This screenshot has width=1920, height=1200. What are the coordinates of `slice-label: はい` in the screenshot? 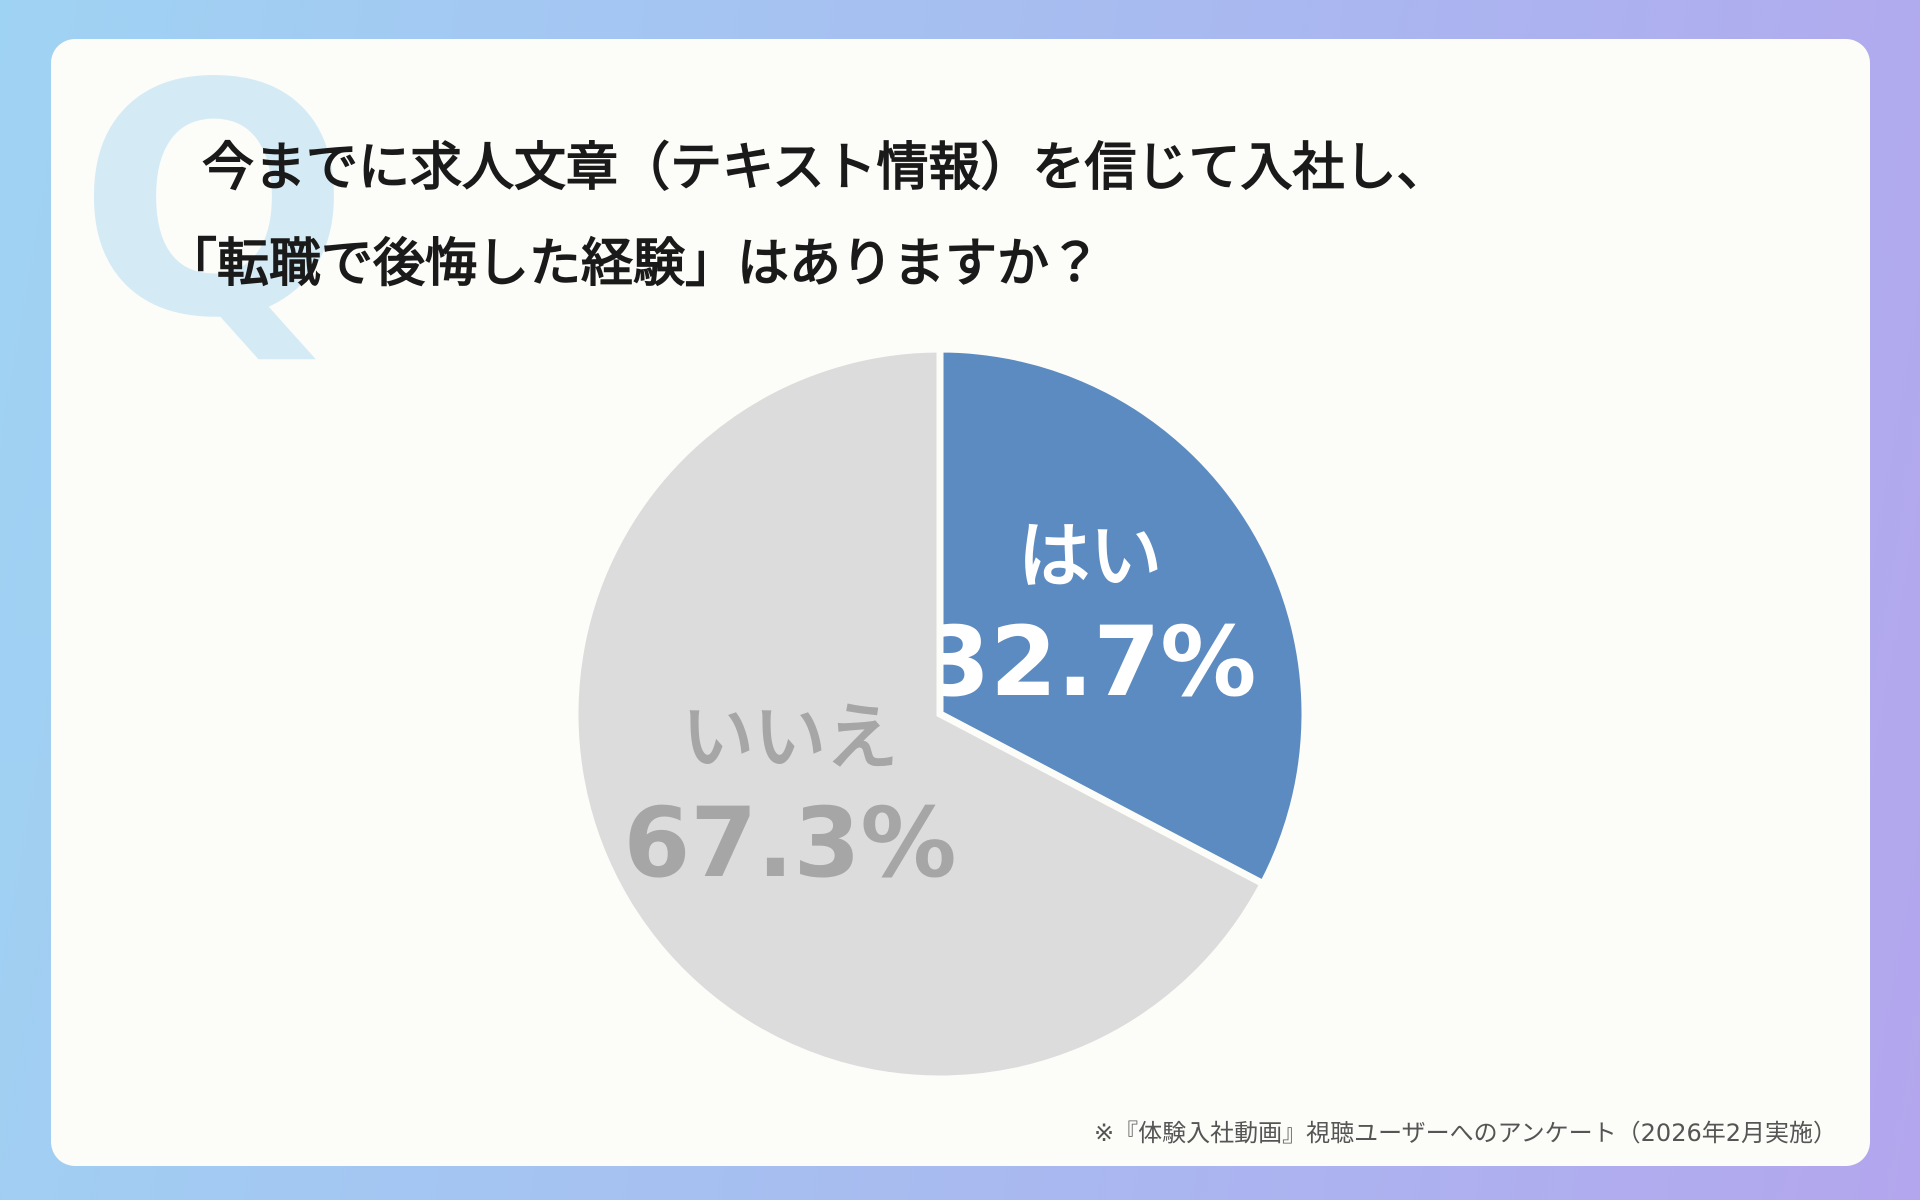 It's located at (1090, 556).